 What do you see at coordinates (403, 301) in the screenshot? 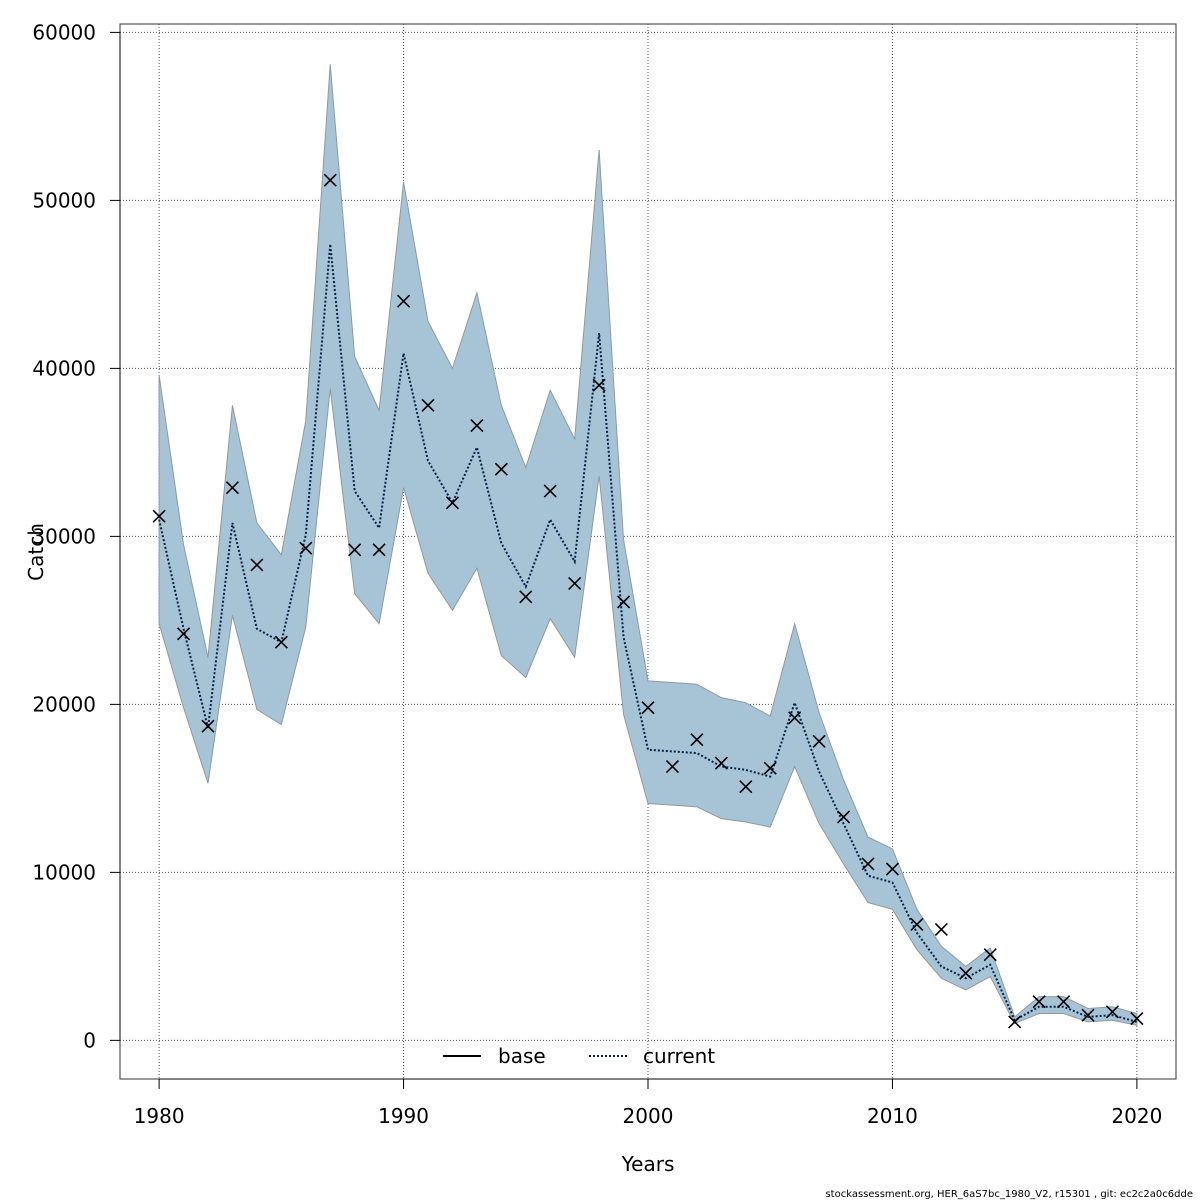
I see `observed-point-1990` at bounding box center [403, 301].